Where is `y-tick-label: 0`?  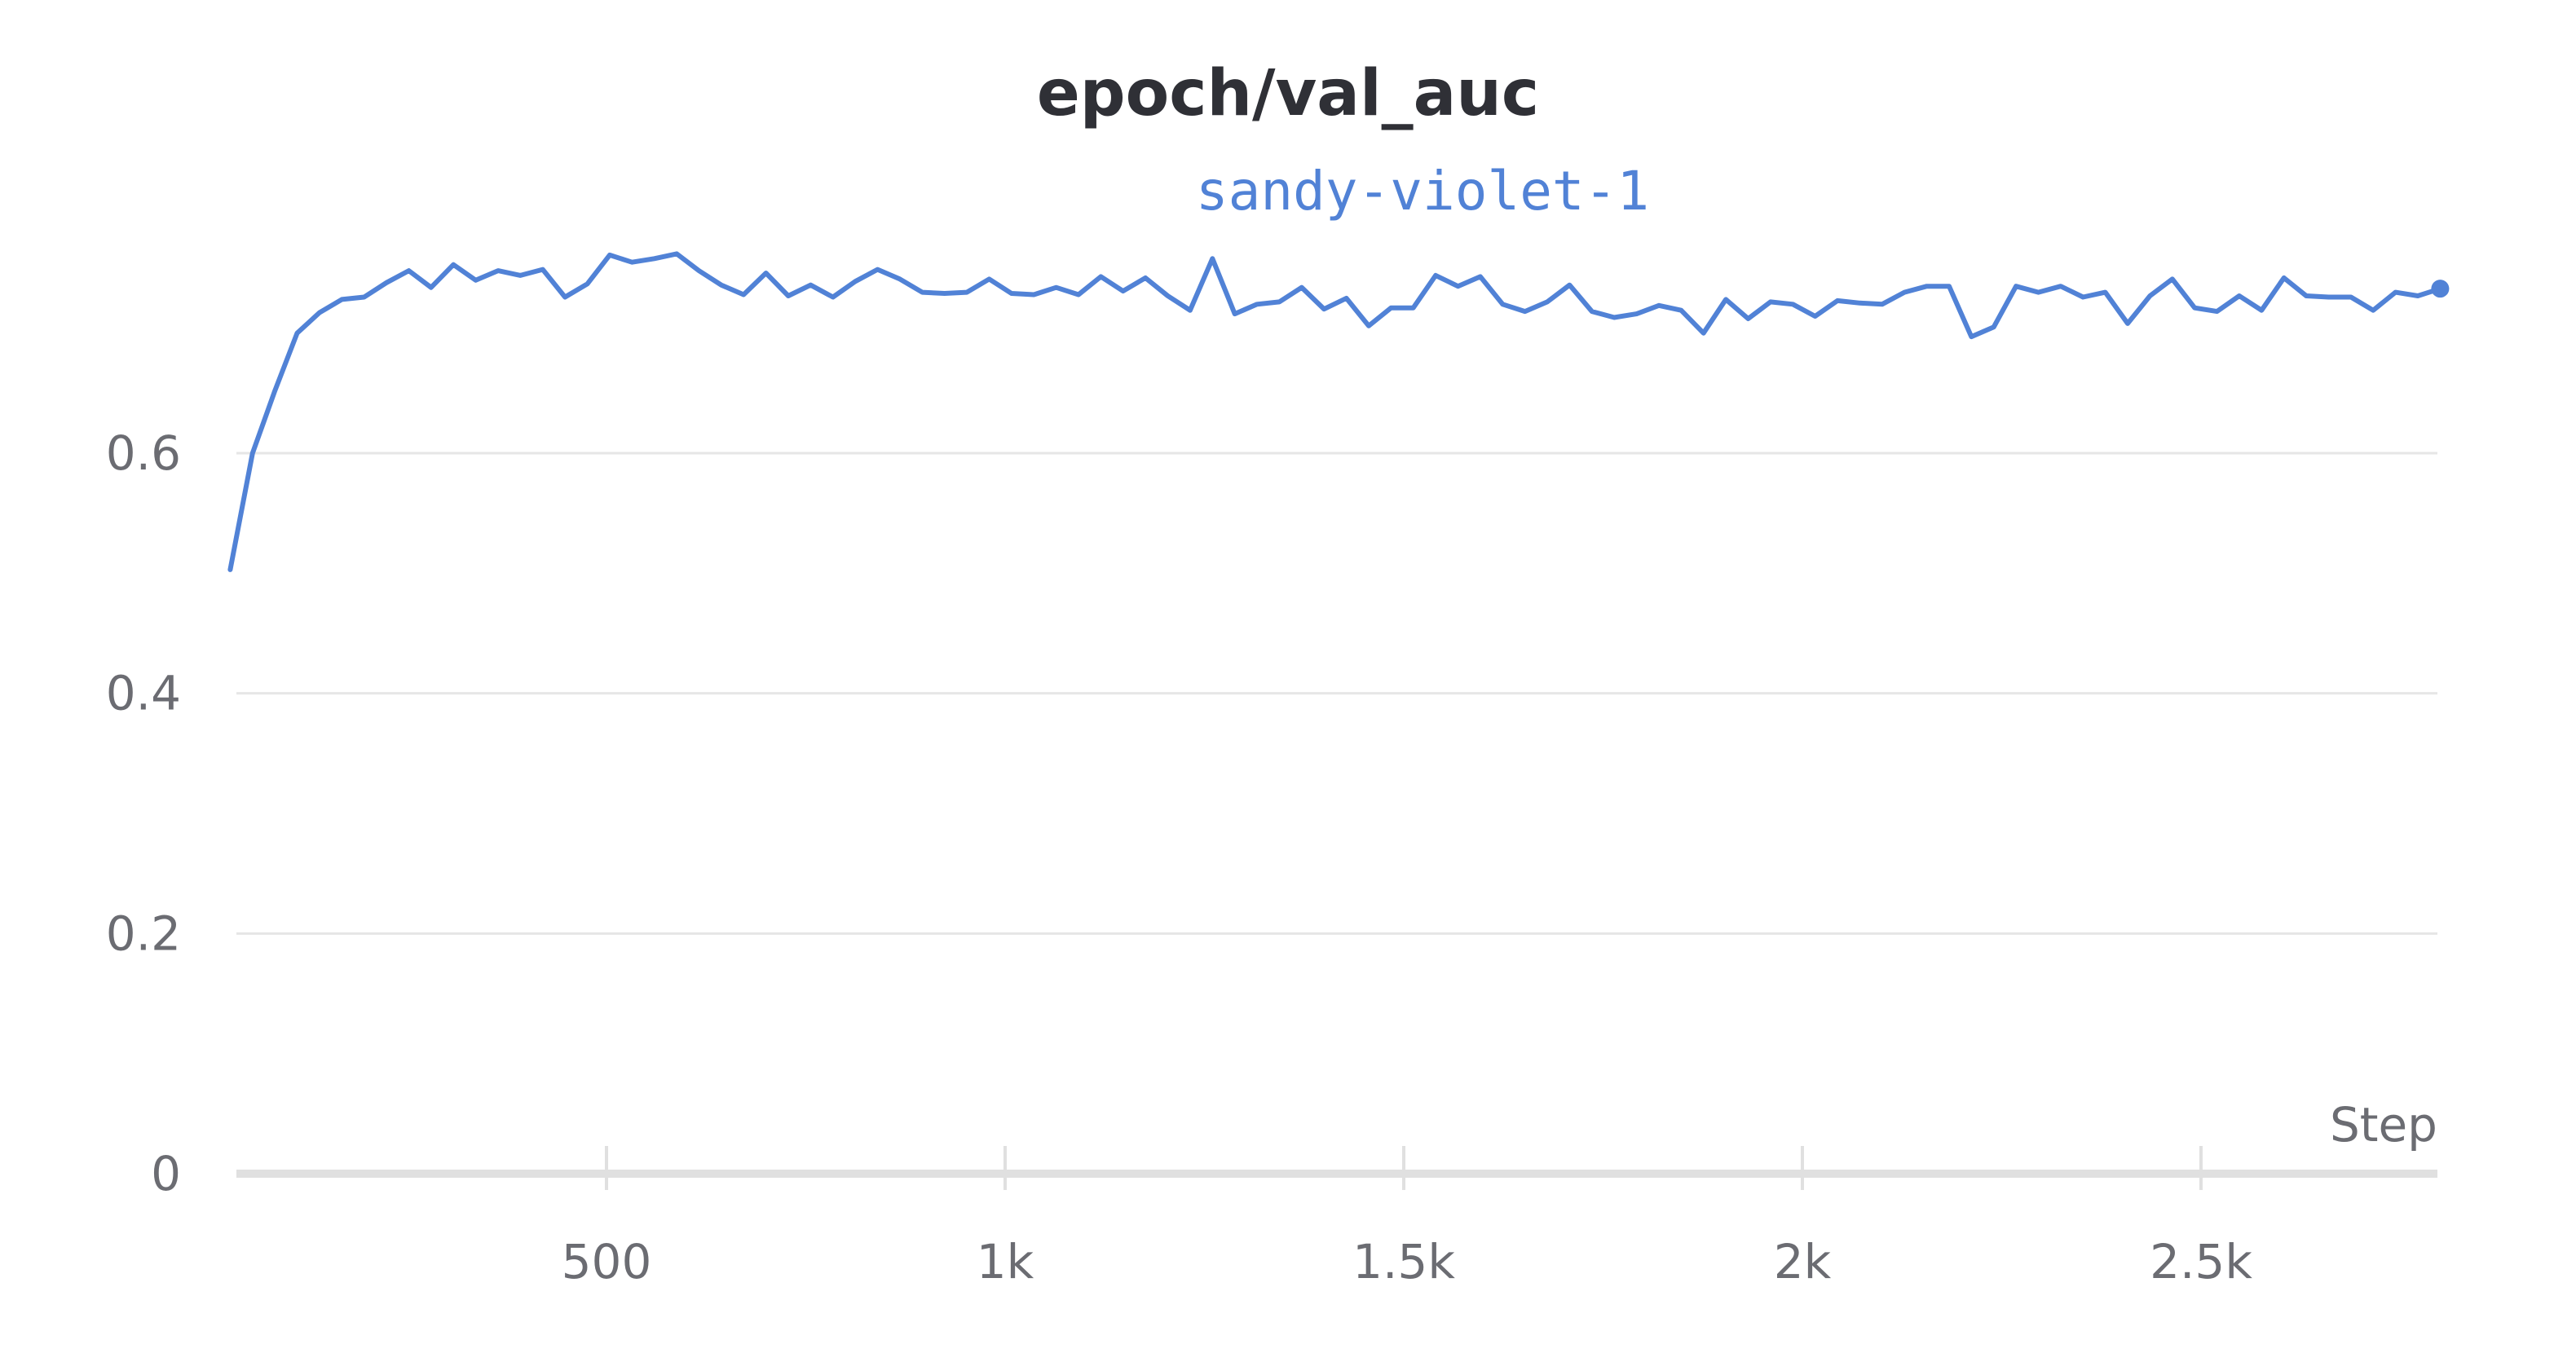
y-tick-label: 0 is located at coordinates (166, 1173).